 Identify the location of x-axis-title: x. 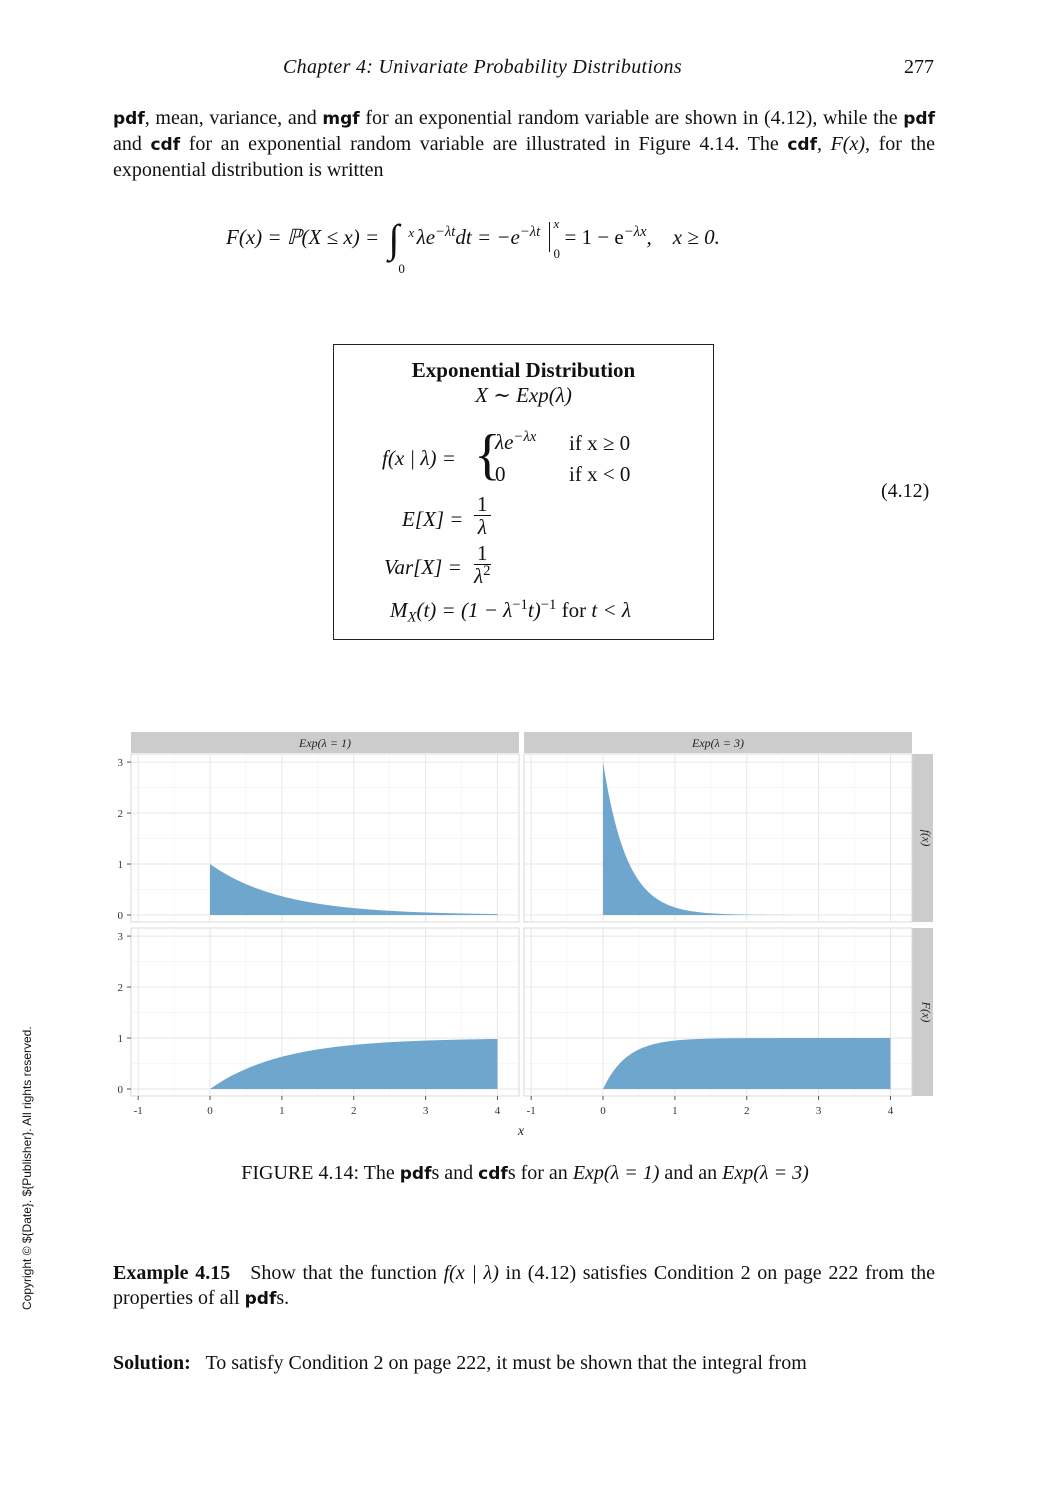
(521, 1131).